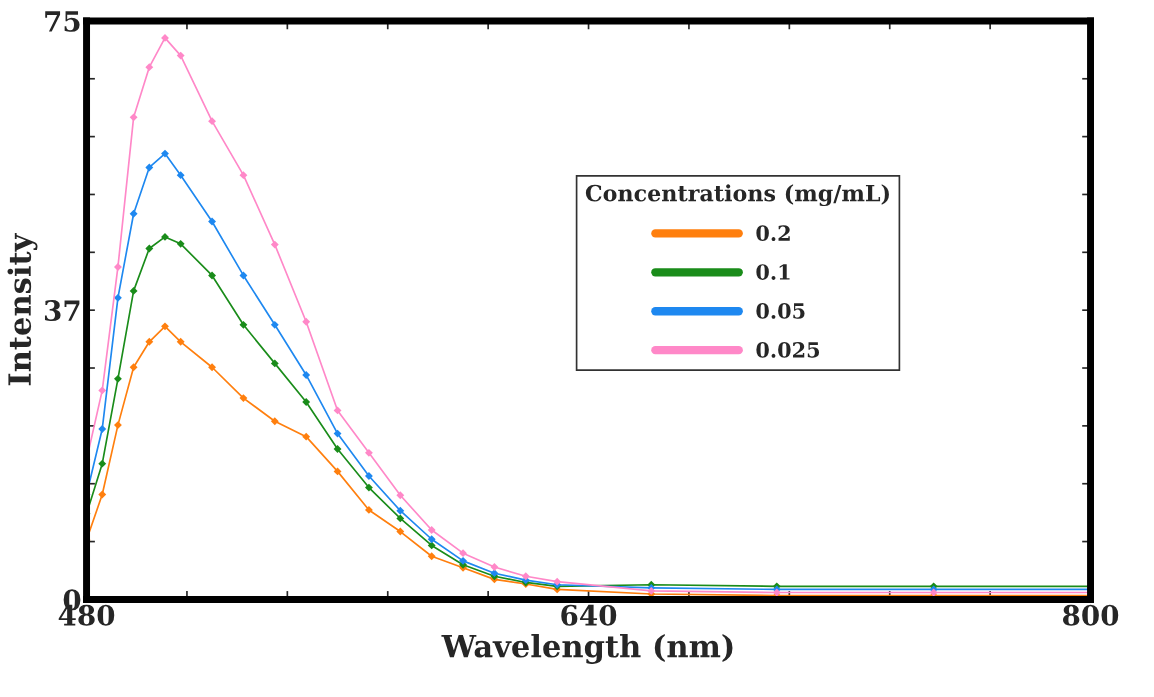 The width and height of the screenshot is (1154, 697). What do you see at coordinates (788, 349) in the screenshot?
I see `legend-label: 0.025` at bounding box center [788, 349].